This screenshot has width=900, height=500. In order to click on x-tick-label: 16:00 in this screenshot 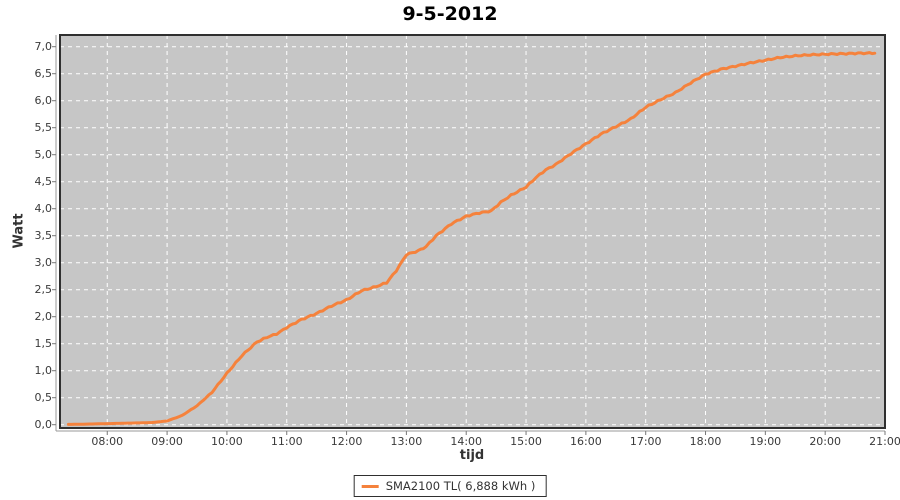, I will do `click(586, 441)`.